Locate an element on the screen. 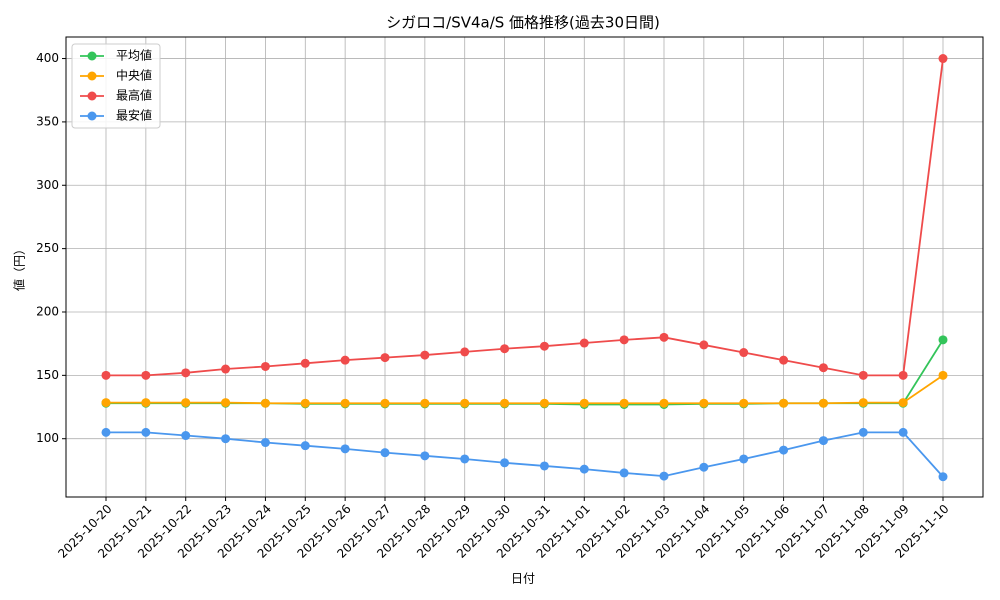 Image resolution: width=1000 pixels, height=600 pixels. y-tick-label: 200 is located at coordinates (47, 311).